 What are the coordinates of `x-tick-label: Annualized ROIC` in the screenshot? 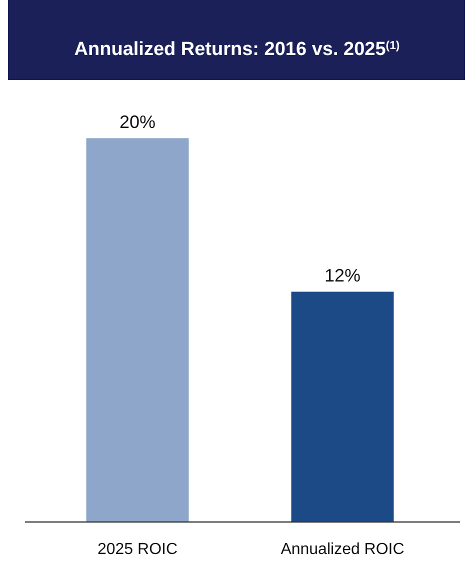 It's located at (342, 549).